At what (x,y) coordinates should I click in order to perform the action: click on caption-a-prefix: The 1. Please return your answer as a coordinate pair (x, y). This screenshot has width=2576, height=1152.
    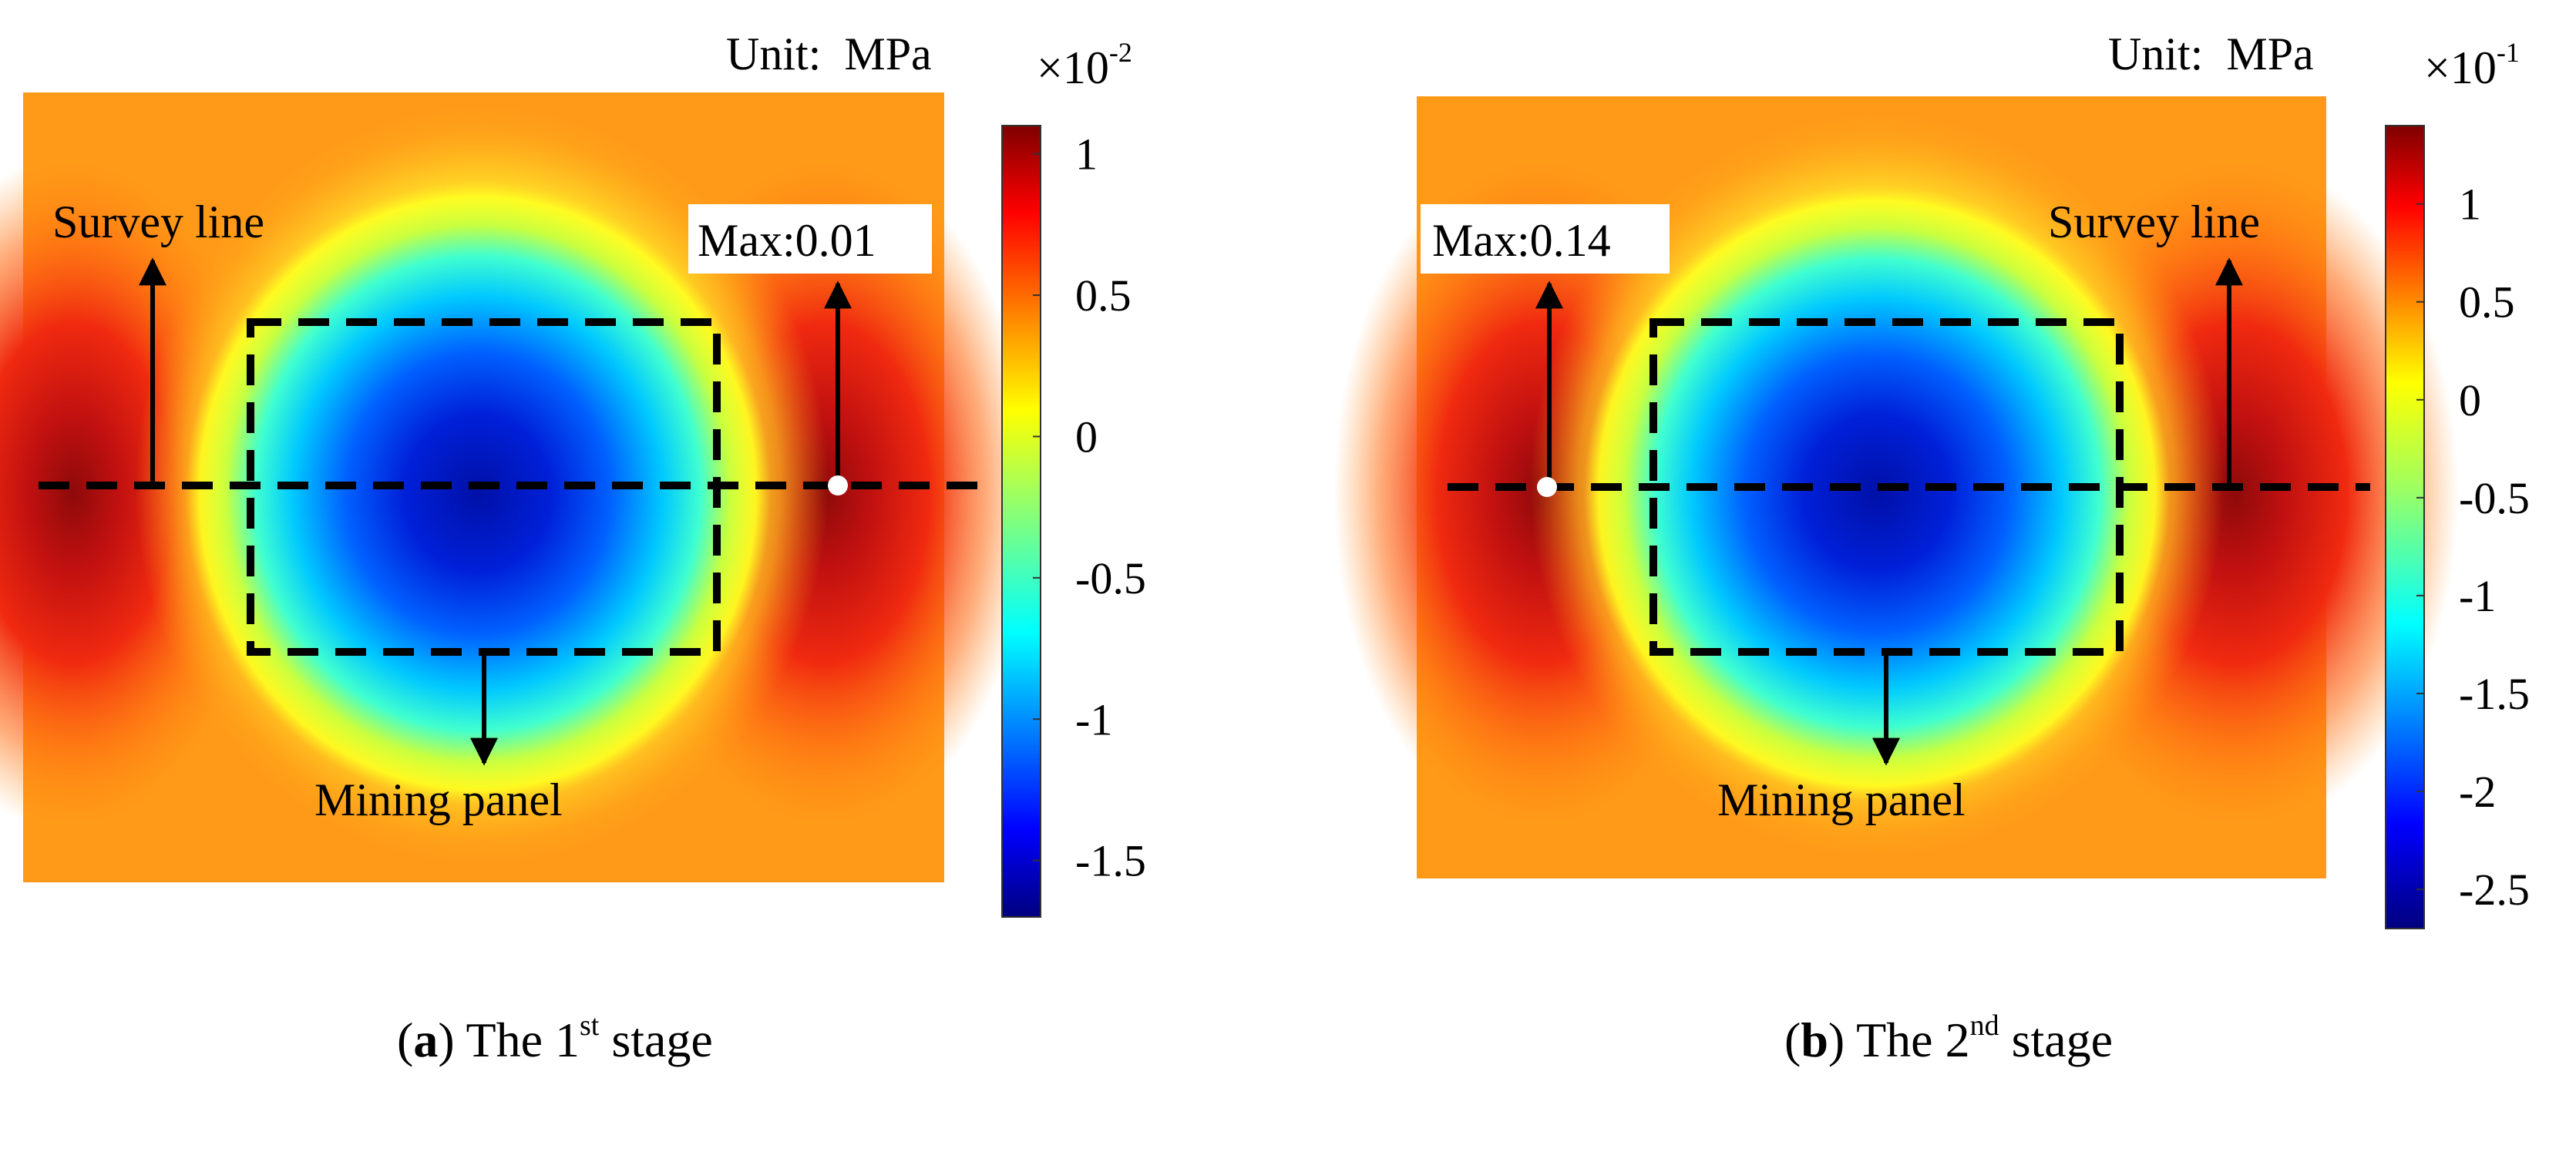
    Looking at the image, I should click on (523, 1040).